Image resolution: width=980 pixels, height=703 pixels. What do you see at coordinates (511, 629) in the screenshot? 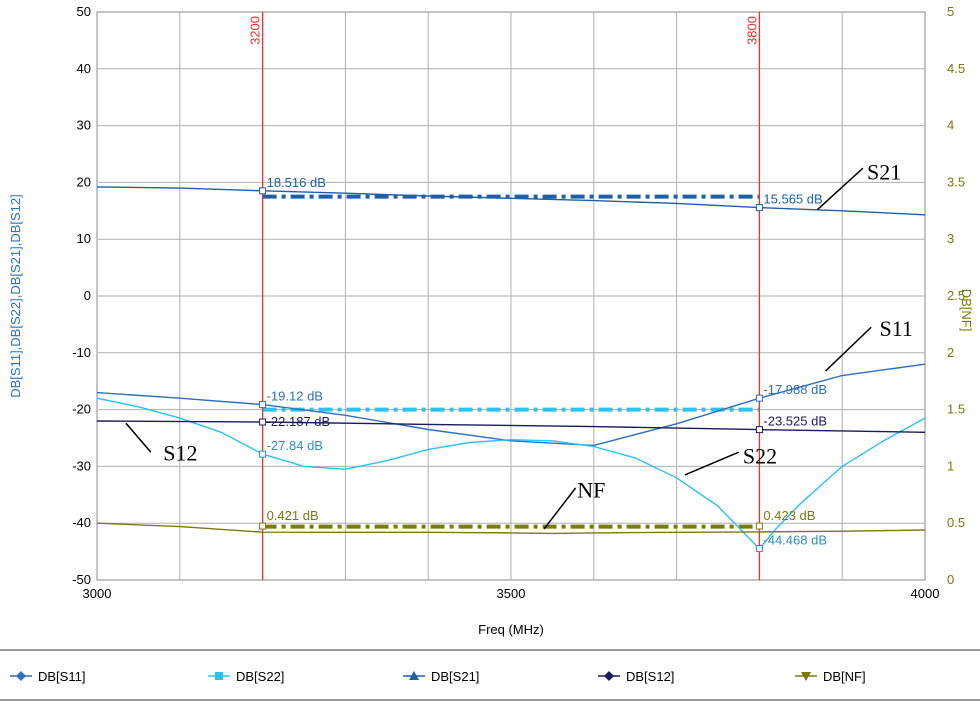
I see `x-axis-label: Freq (MHz)` at bounding box center [511, 629].